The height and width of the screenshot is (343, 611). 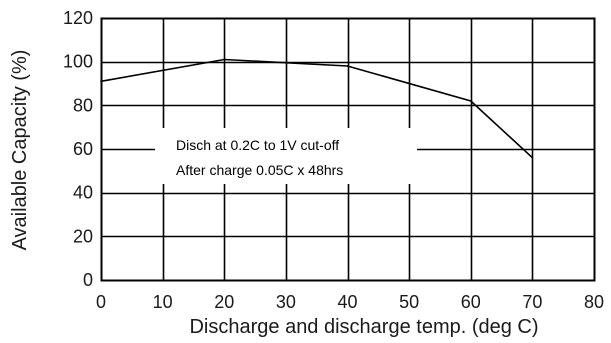 What do you see at coordinates (88, 280) in the screenshot?
I see `y-tick-label: 0` at bounding box center [88, 280].